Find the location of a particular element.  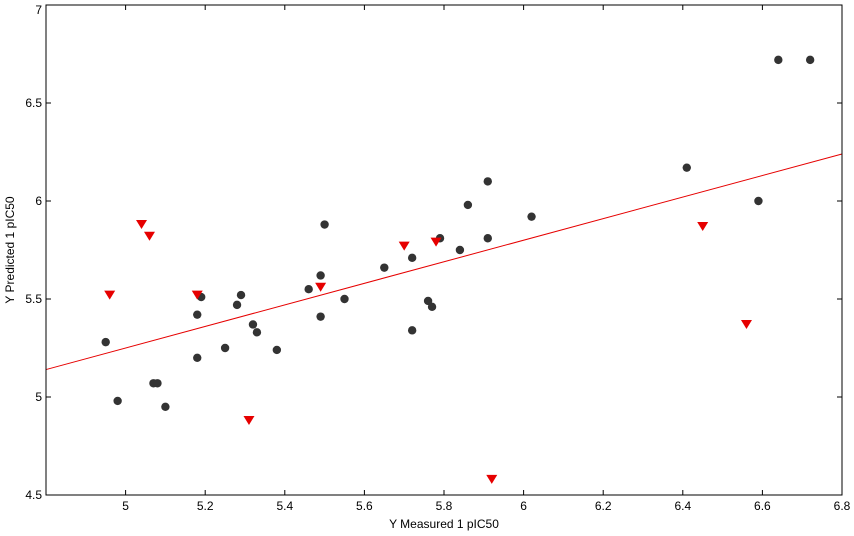

y-tick-label: 6 is located at coordinates (38, 201).